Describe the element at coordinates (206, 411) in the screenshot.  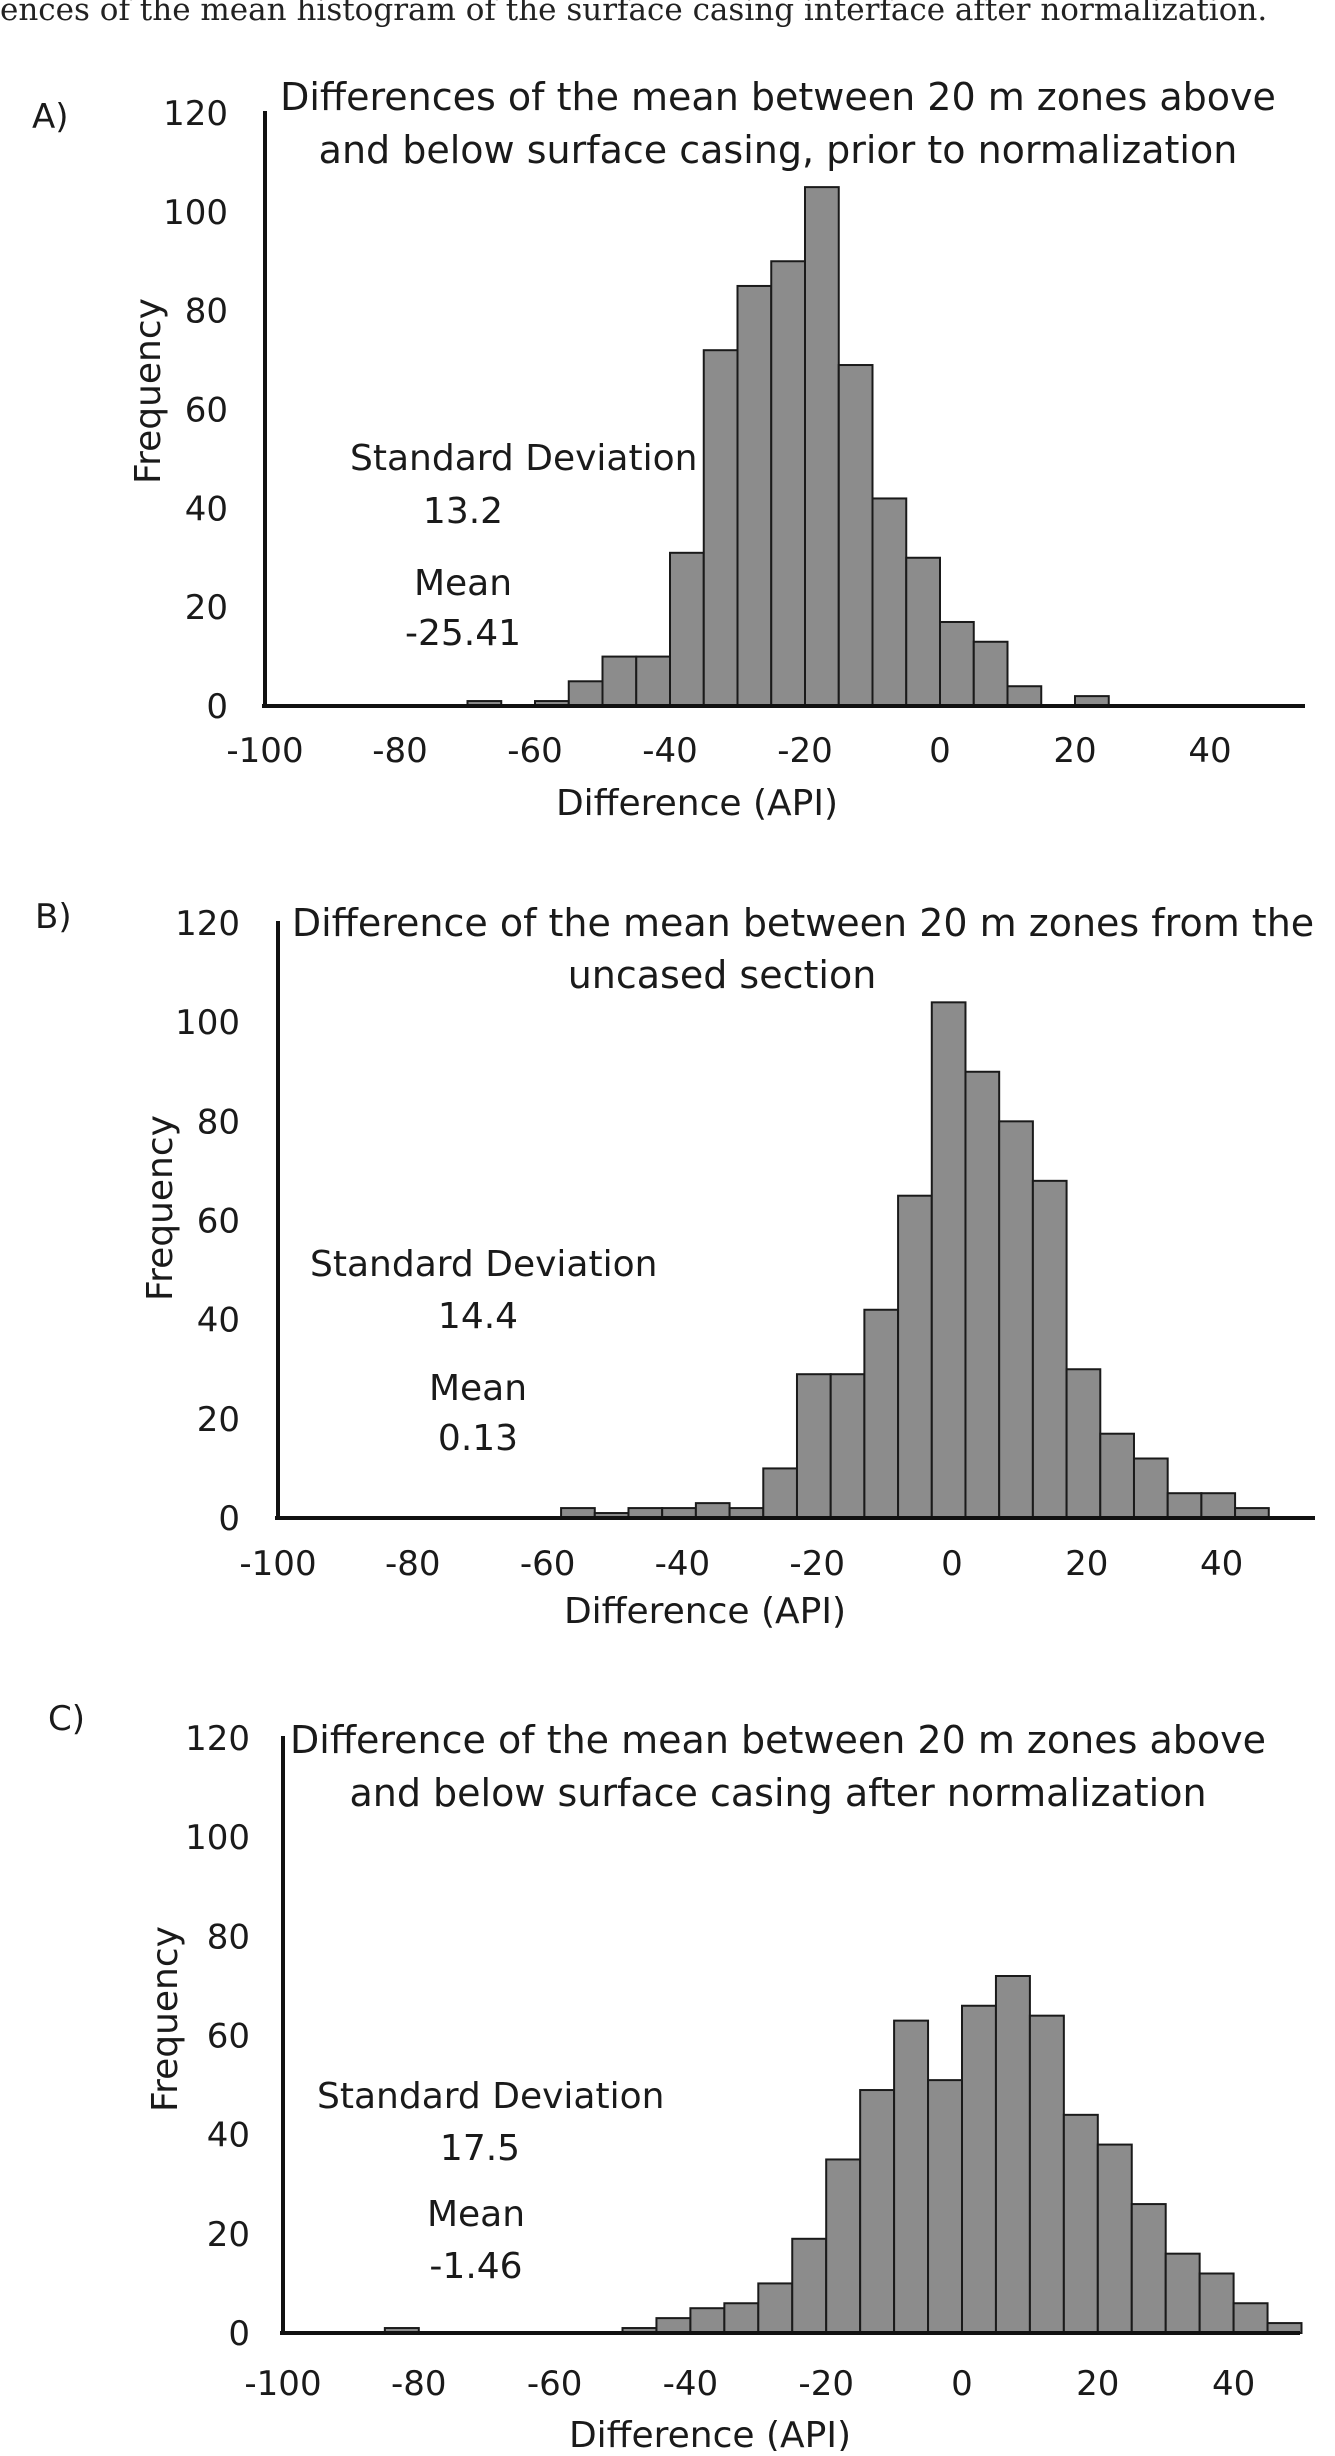
I see `panel-a-y-tick-label: 60` at that location.